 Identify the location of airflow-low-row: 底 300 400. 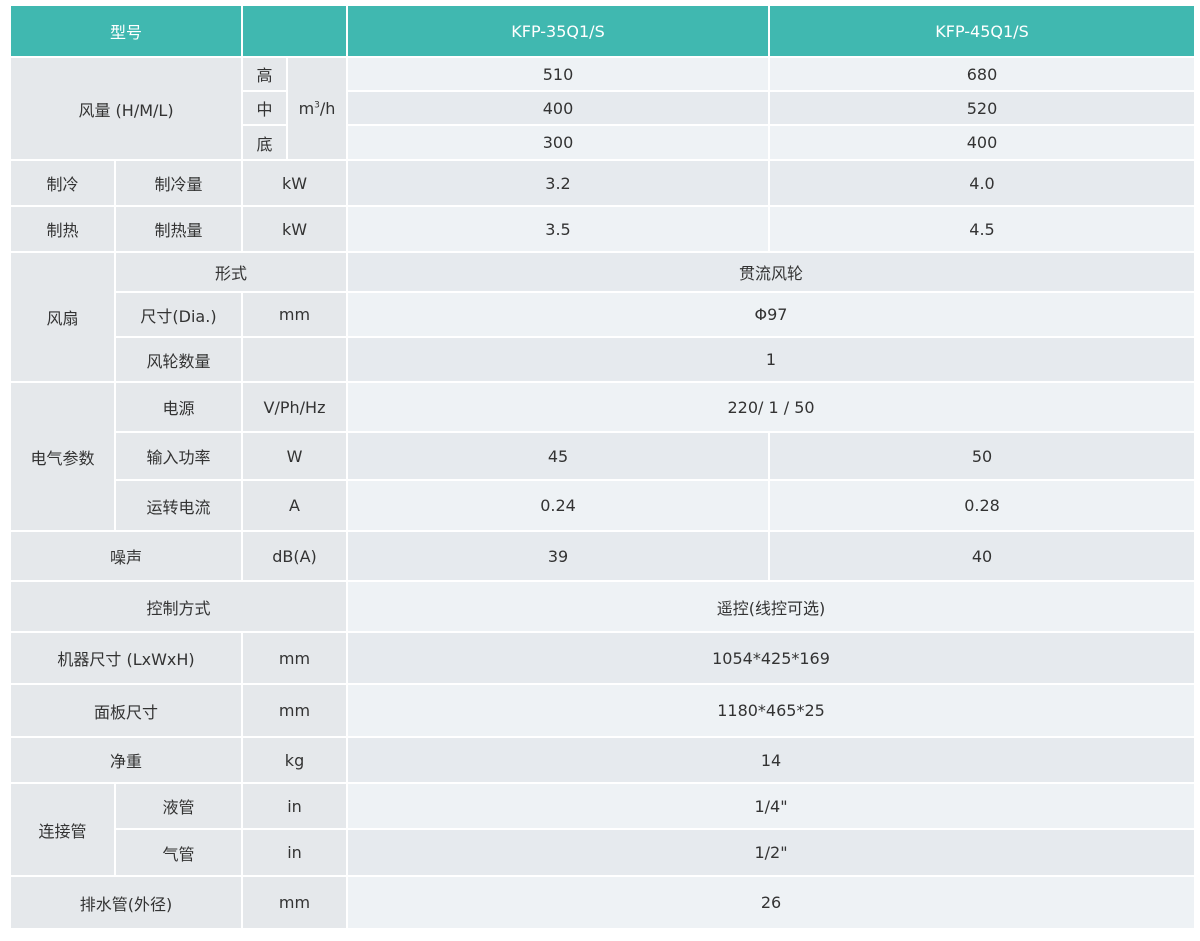
(603, 142).